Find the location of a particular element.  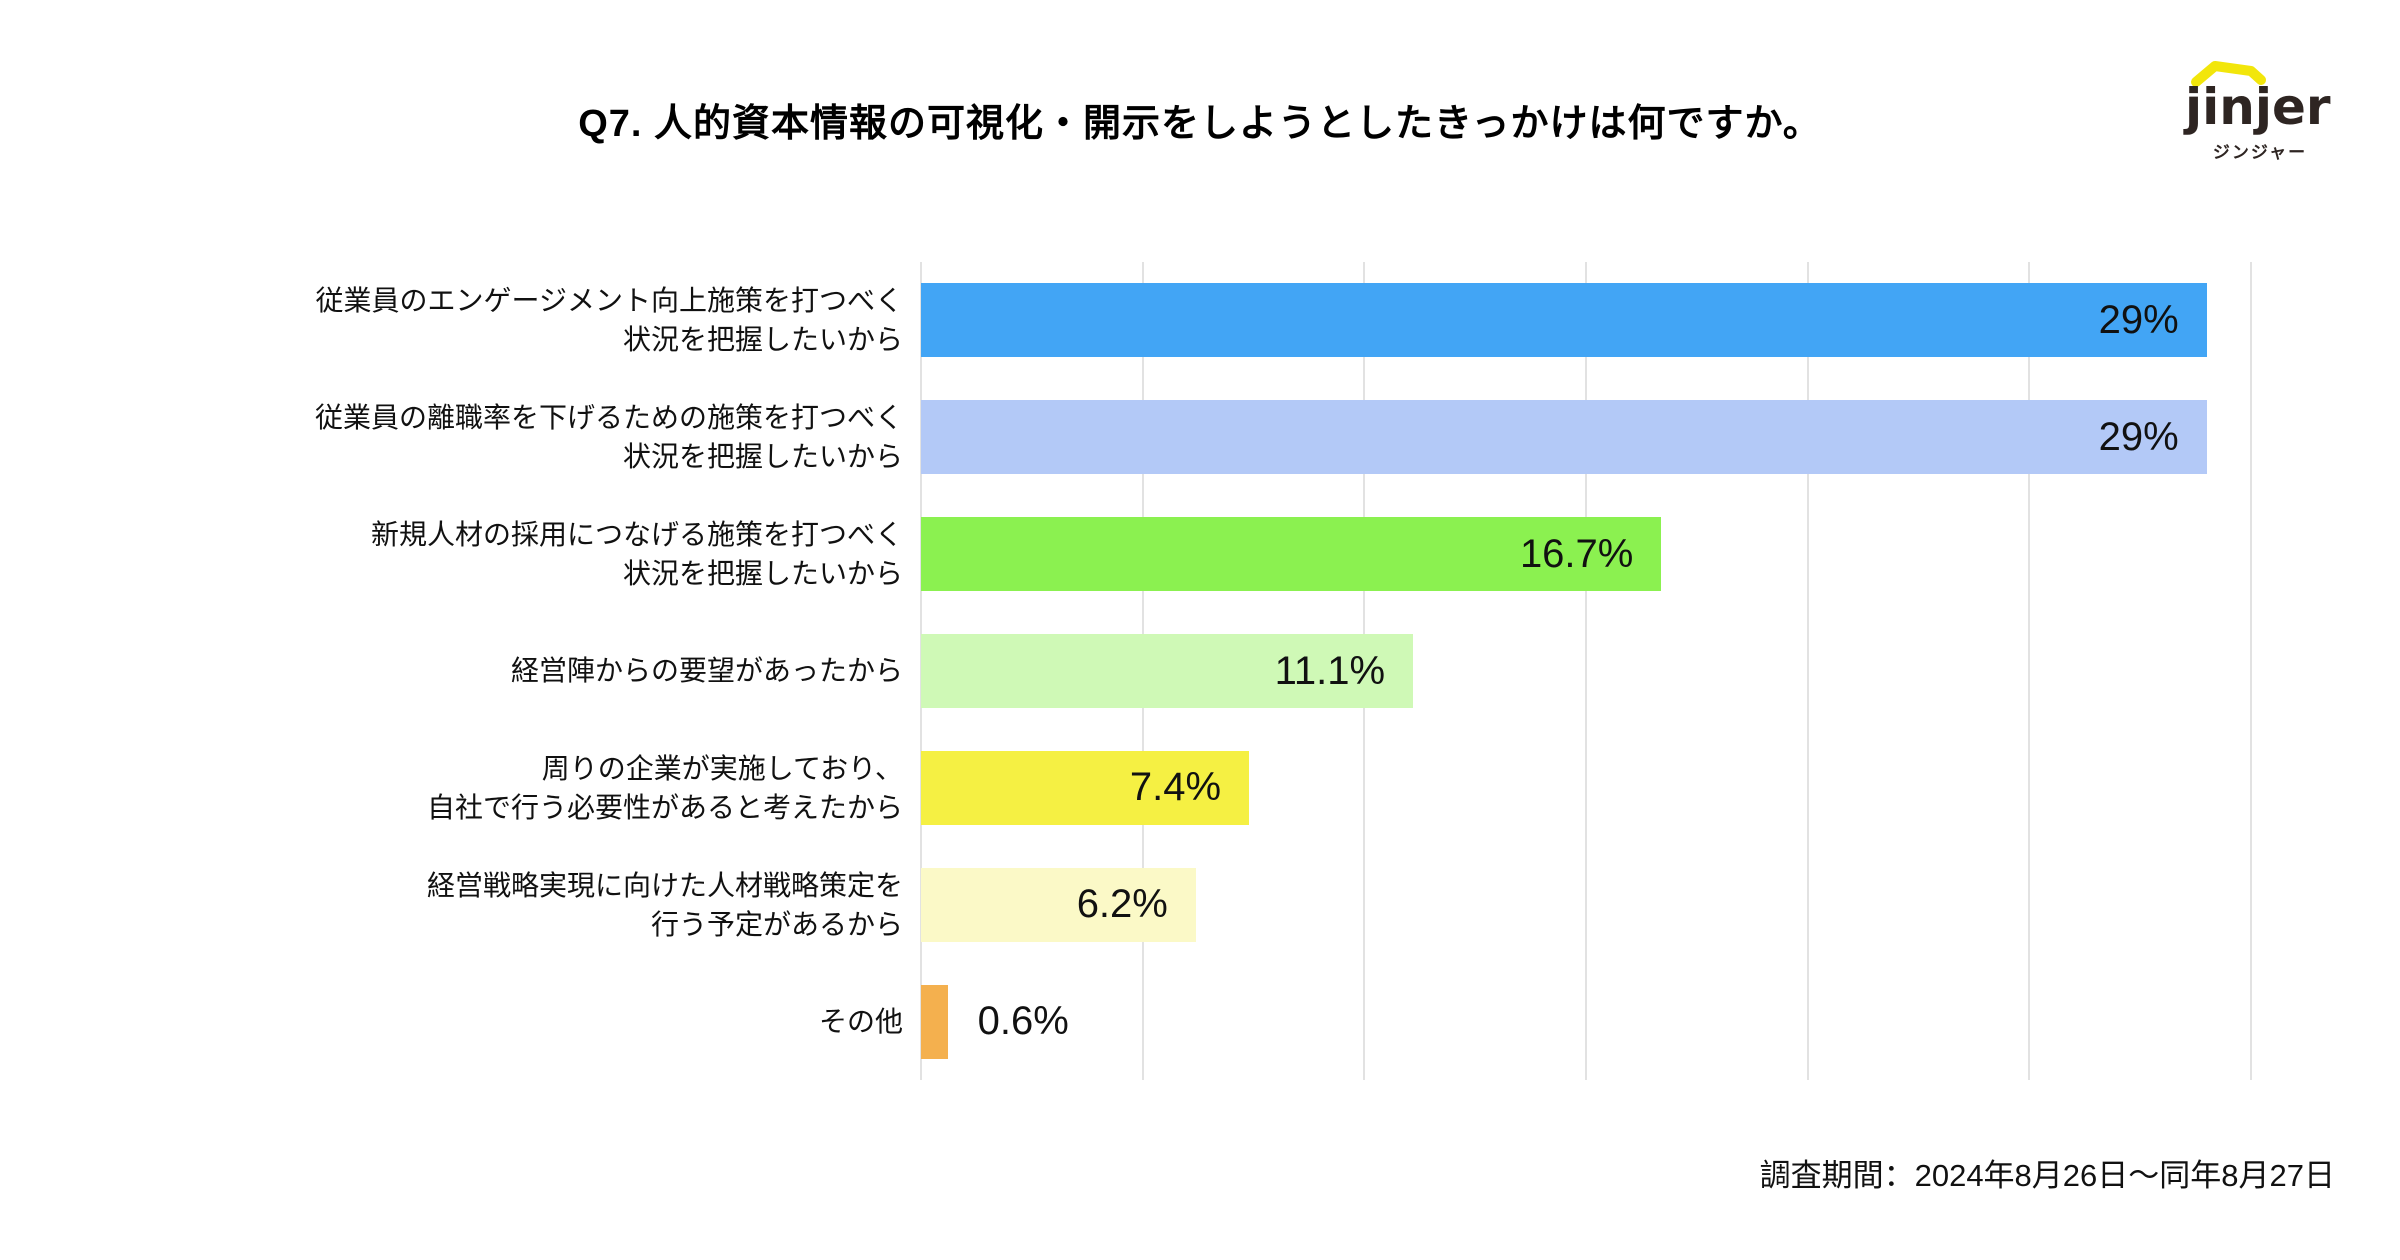

jinjer-logo-swoosh-icon is located at coordinates (2228, 74).